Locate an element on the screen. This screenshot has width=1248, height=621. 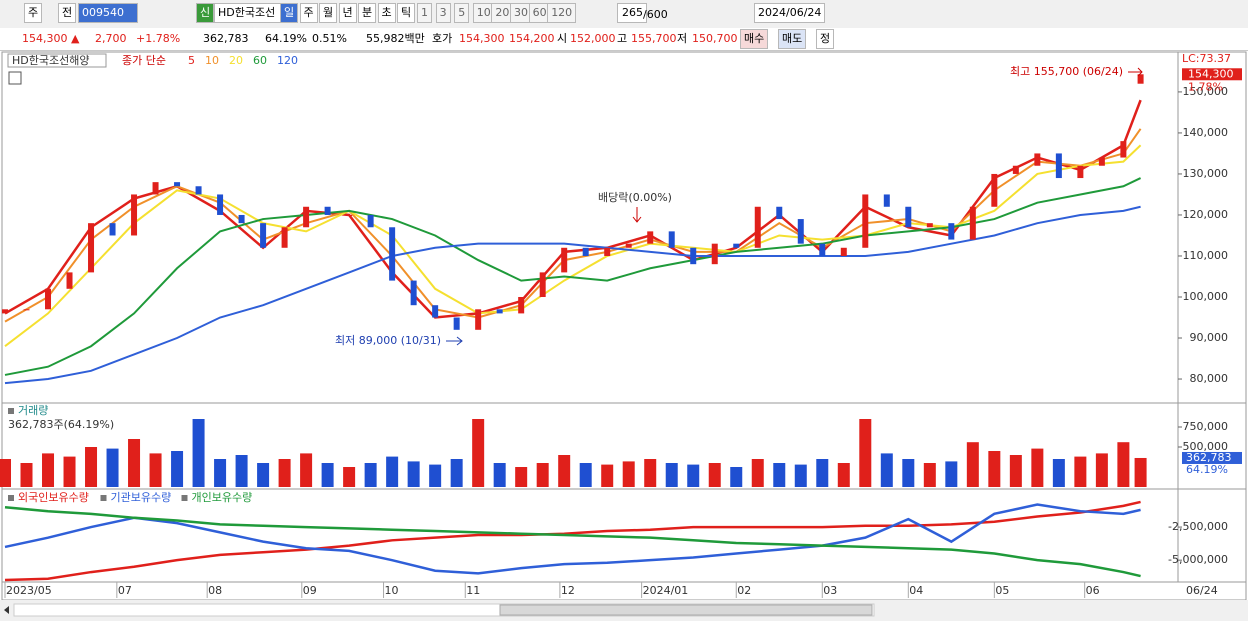
x-tick-label: 10 is located at coordinates (392, 590).